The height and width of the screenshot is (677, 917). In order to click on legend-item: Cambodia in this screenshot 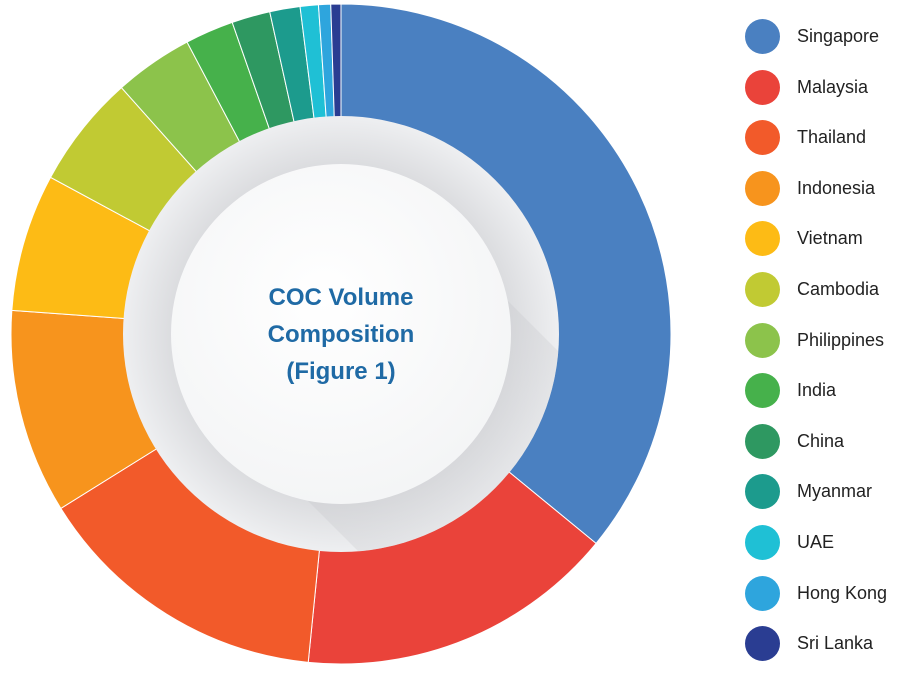, I will do `click(831, 289)`.